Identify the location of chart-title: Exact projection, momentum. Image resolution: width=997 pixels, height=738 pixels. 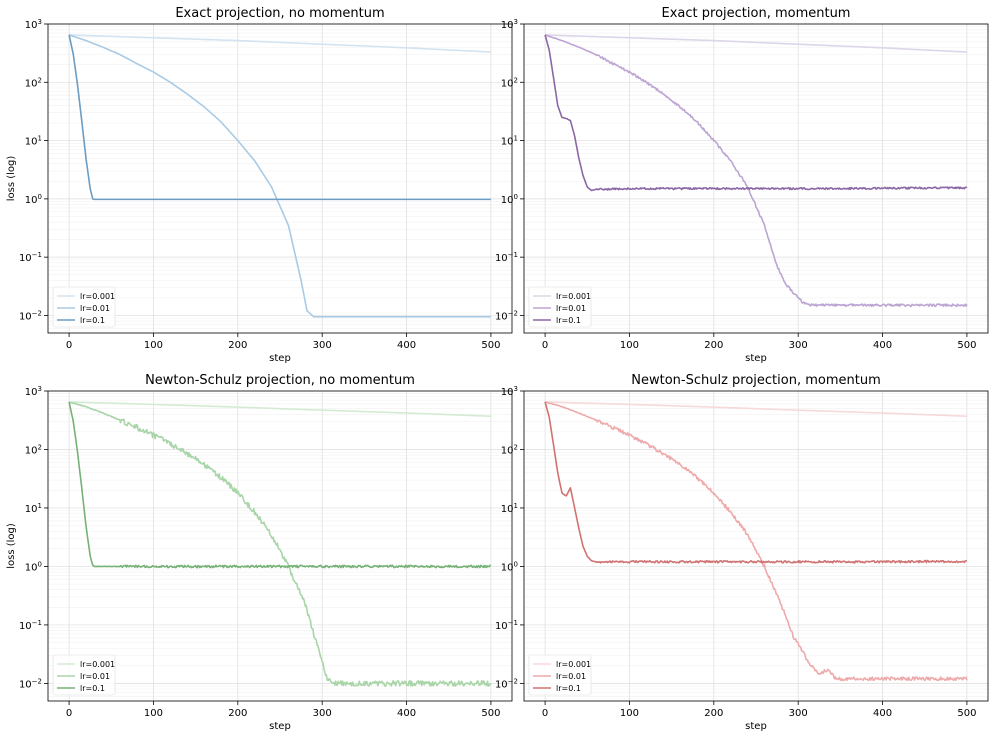
(756, 13).